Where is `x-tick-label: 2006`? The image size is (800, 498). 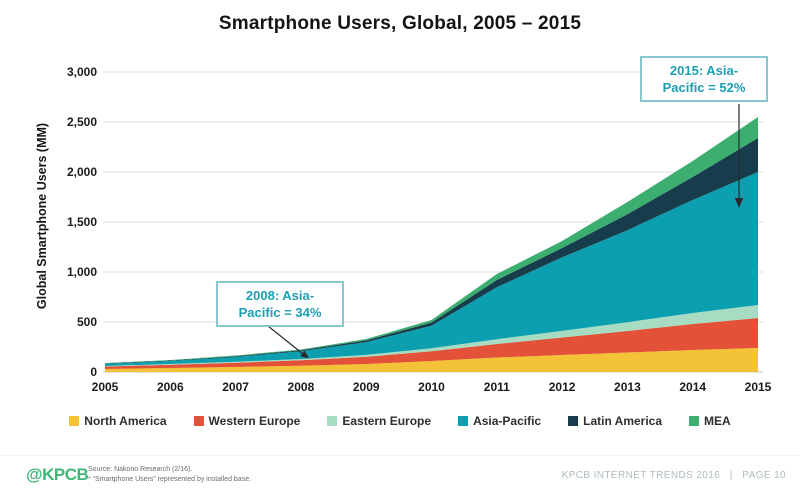
x-tick-label: 2006 is located at coordinates (170, 387).